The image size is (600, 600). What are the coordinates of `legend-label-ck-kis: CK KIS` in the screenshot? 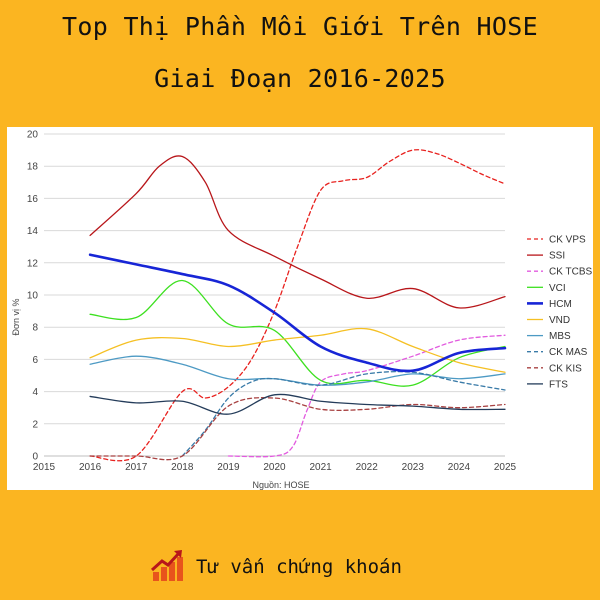 It's located at (565, 368).